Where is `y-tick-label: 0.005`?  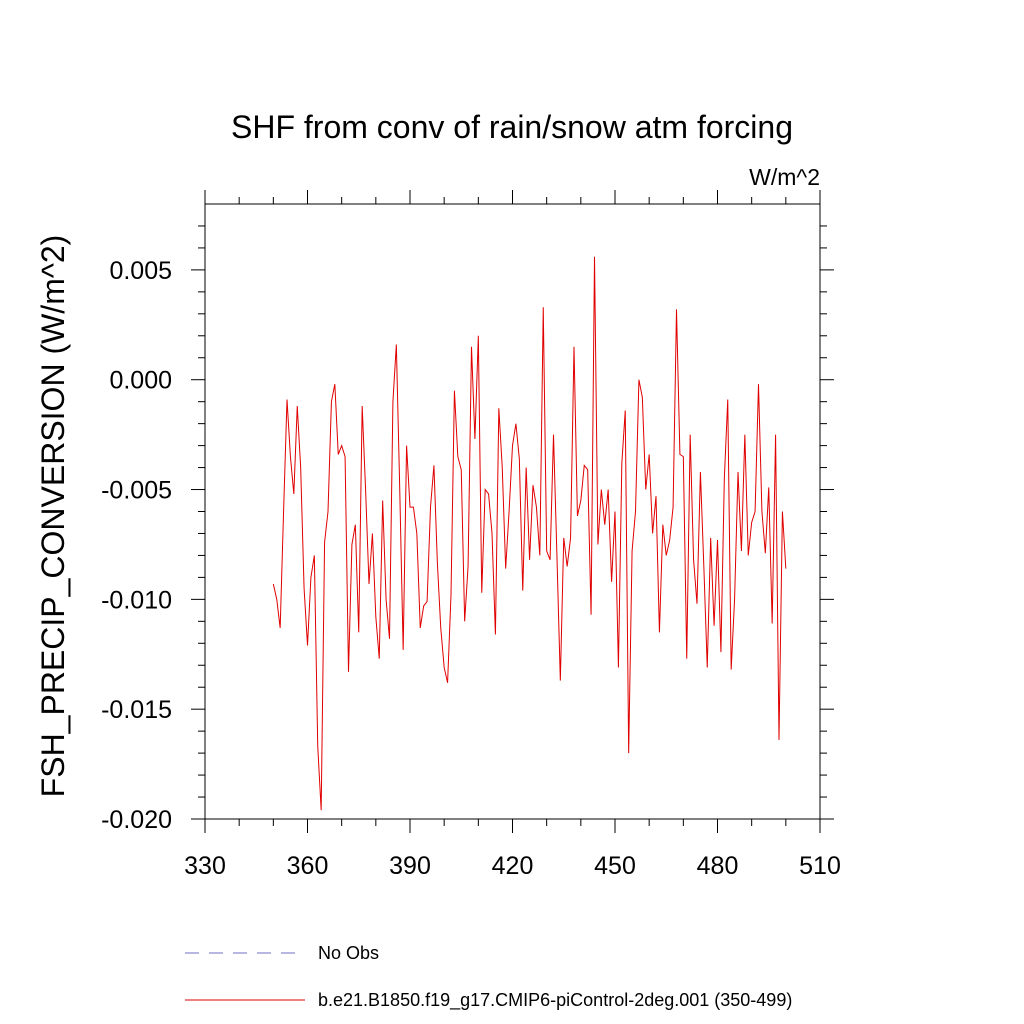
y-tick-label: 0.005 is located at coordinates (140, 271).